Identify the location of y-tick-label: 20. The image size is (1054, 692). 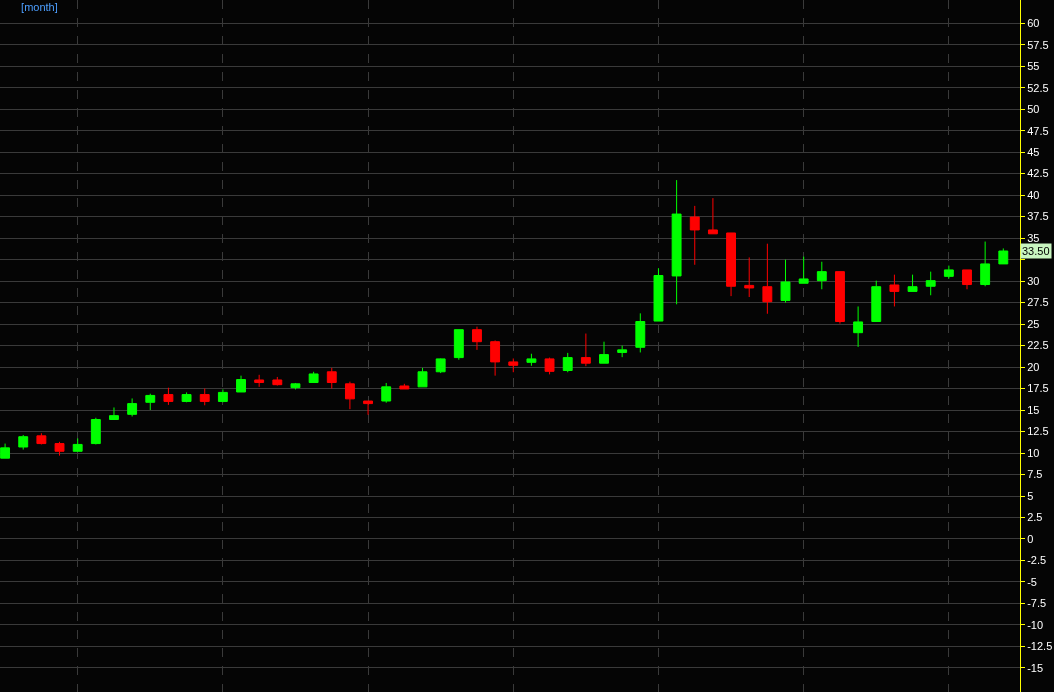
(1033, 366).